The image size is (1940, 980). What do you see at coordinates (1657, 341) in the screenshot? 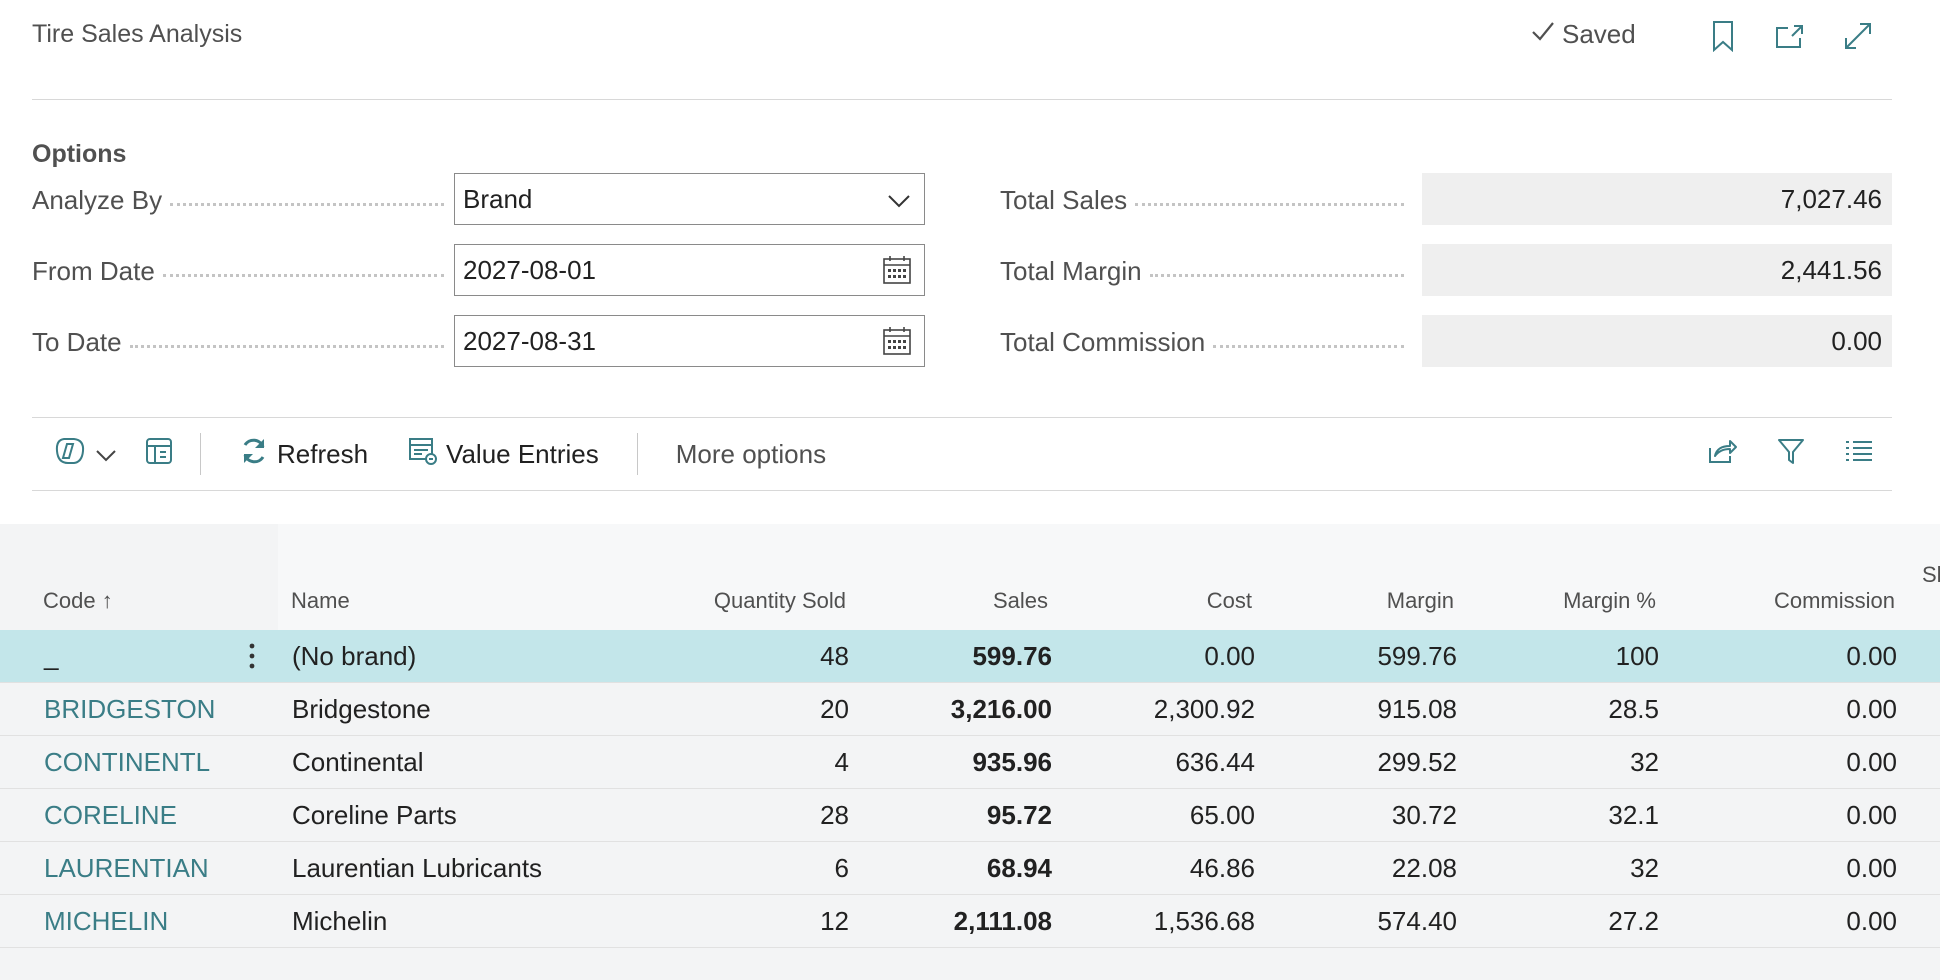
I see `total-commission-value: 0.00` at bounding box center [1657, 341].